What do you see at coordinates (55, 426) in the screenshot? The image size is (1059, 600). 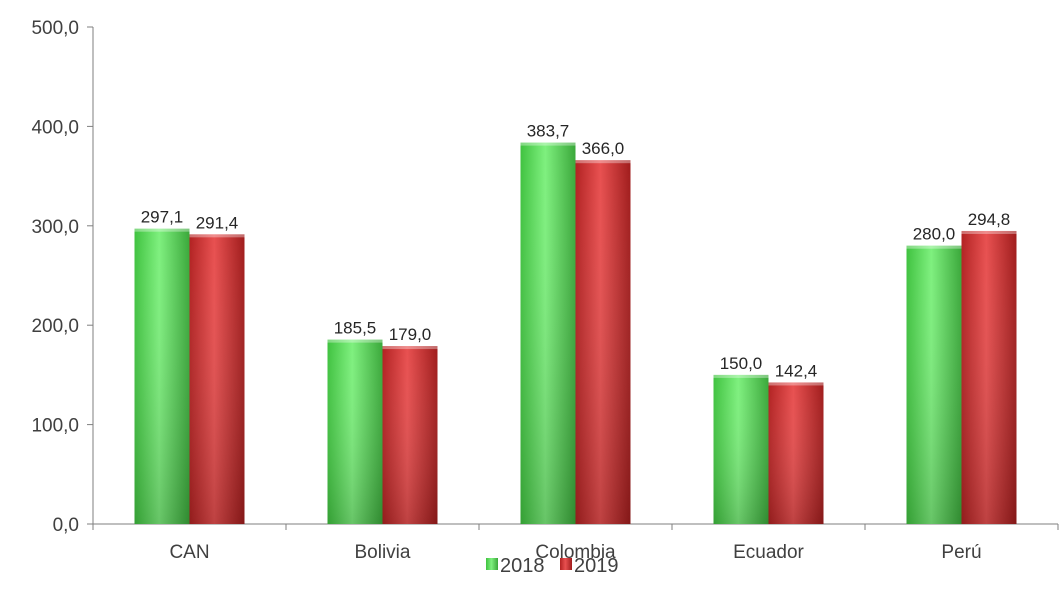 I see `y-tick-label: 100,0` at bounding box center [55, 426].